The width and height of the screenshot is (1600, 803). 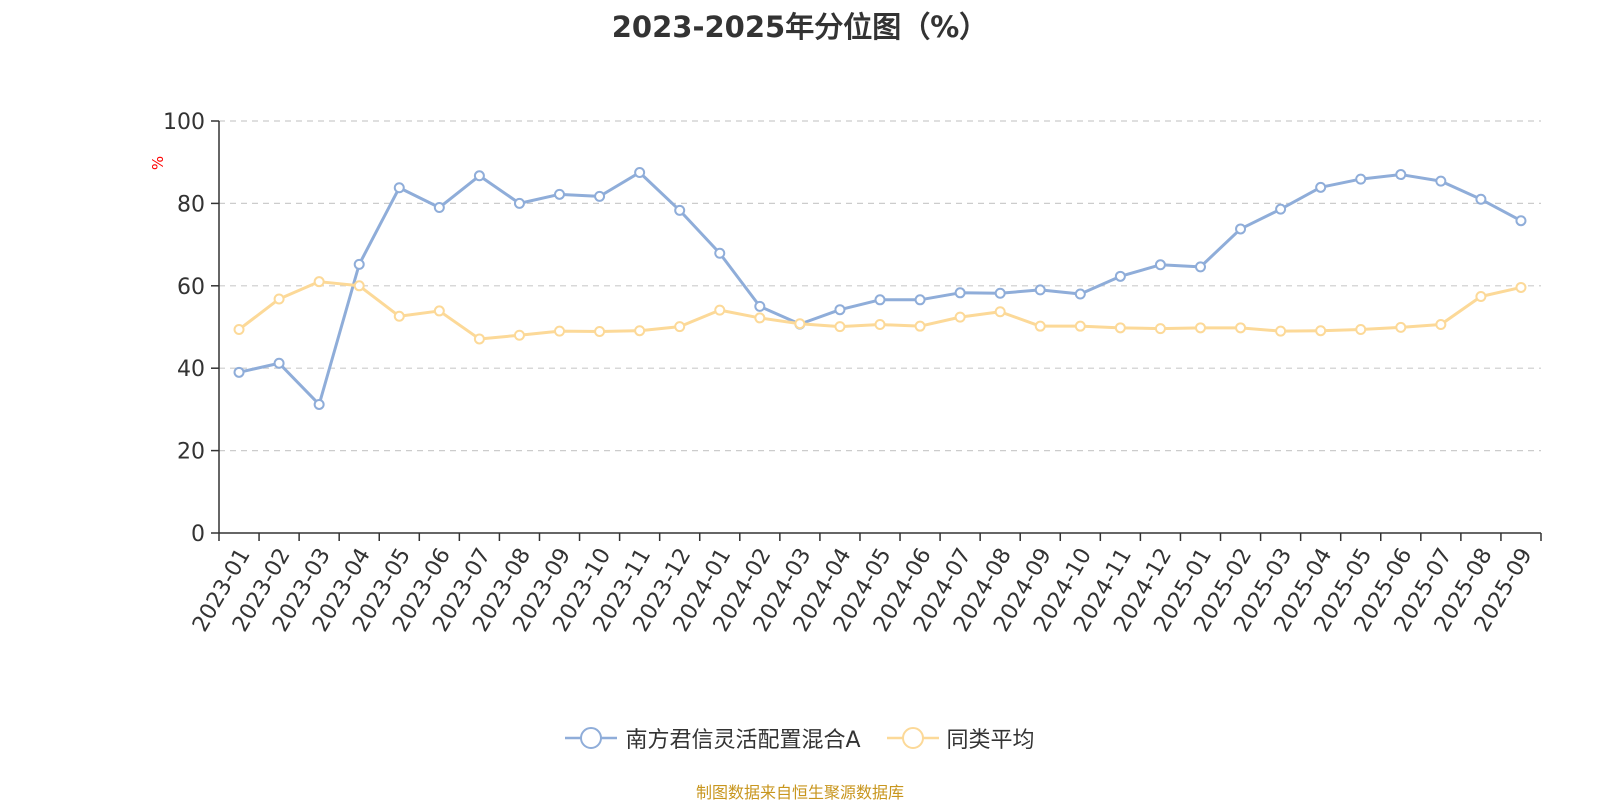 I want to click on source-note: 制图数据来自恒生聚源数据库, so click(x=799, y=792).